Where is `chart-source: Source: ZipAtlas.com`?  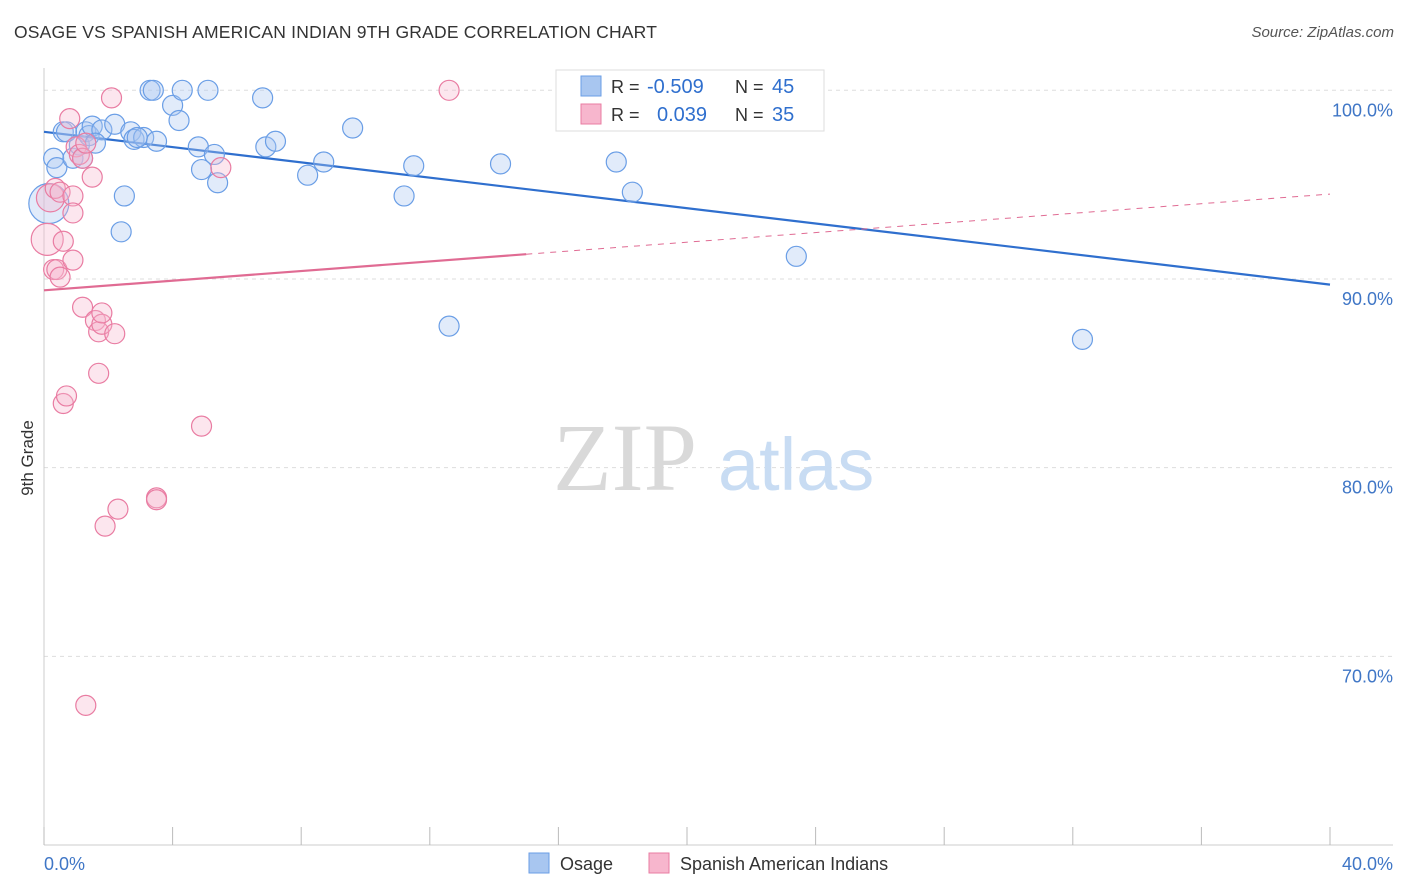 chart-source: Source: ZipAtlas.com is located at coordinates (1322, 32).